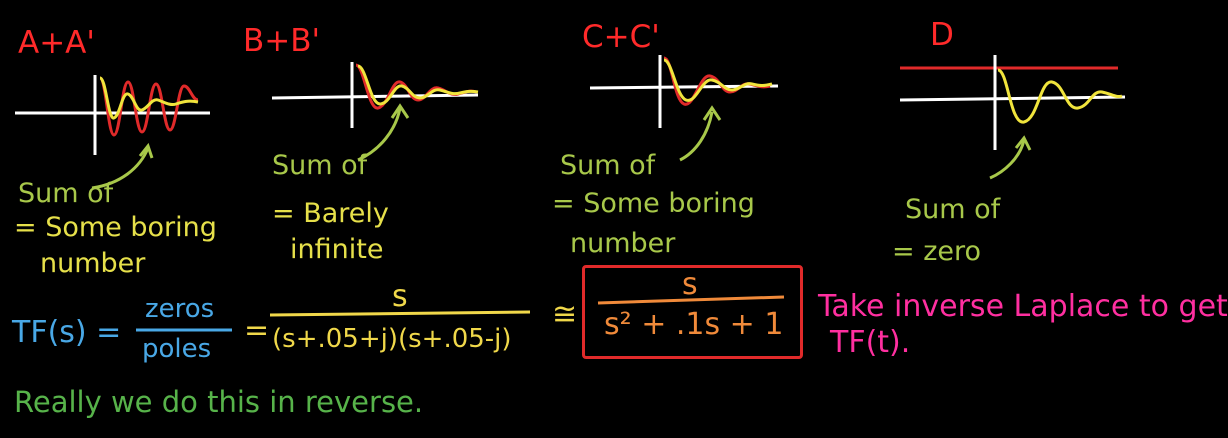 This screenshot has width=1228, height=438. I want to click on panel-c-note-line2: = Some boring, so click(653, 203).